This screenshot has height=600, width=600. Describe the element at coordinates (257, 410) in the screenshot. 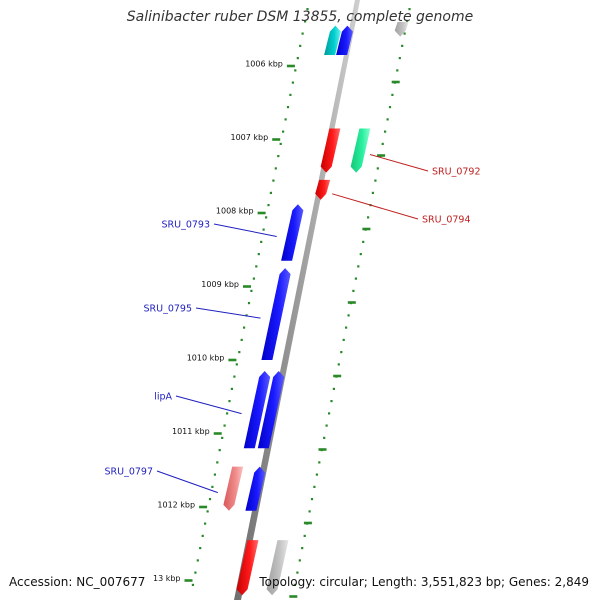

I see `gene-lipa` at that location.